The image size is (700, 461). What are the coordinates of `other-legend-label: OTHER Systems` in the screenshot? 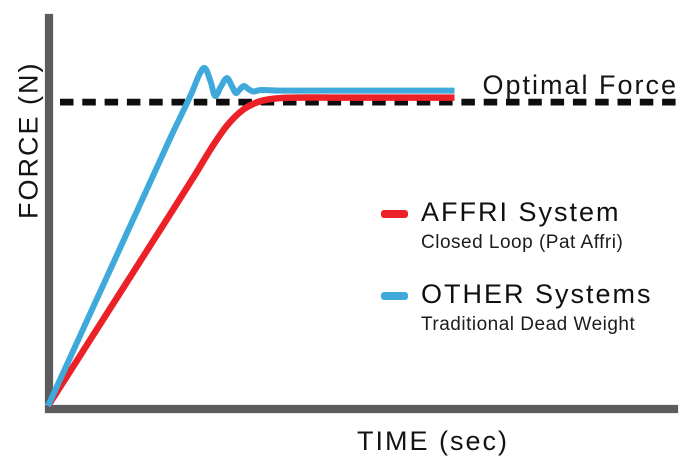 It's located at (537, 294).